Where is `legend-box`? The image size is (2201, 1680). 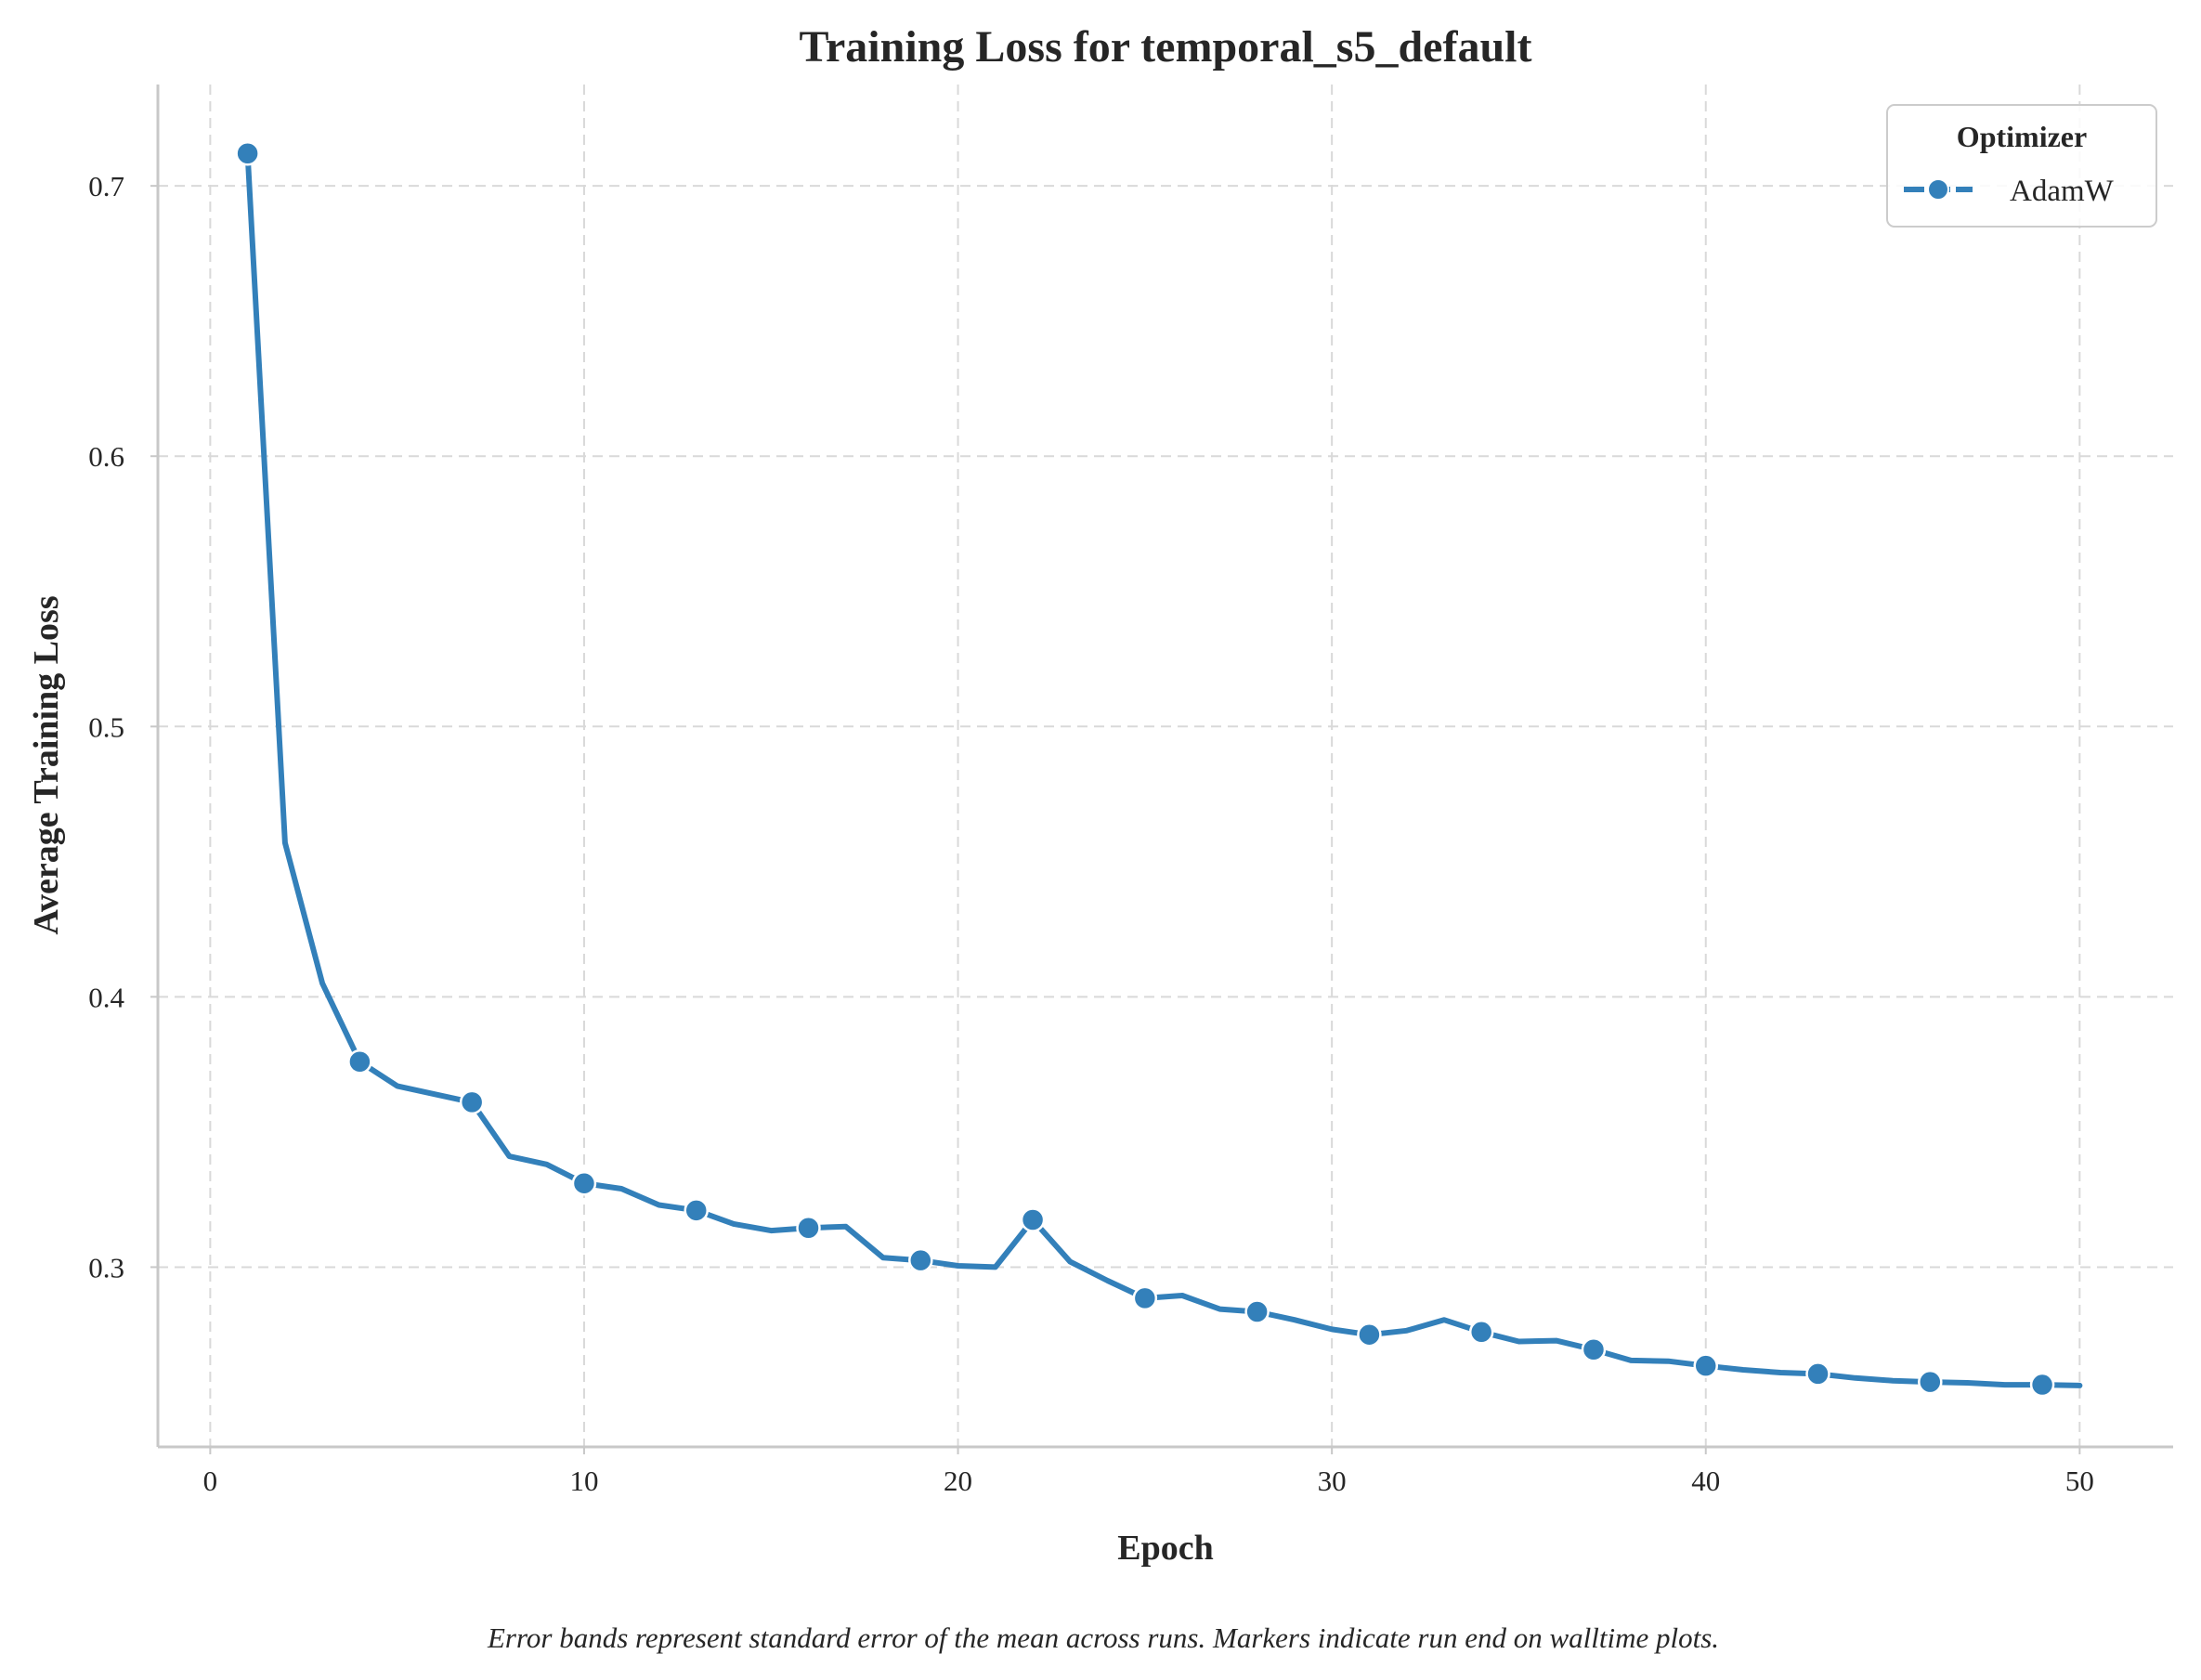
legend-box is located at coordinates (2021, 166).